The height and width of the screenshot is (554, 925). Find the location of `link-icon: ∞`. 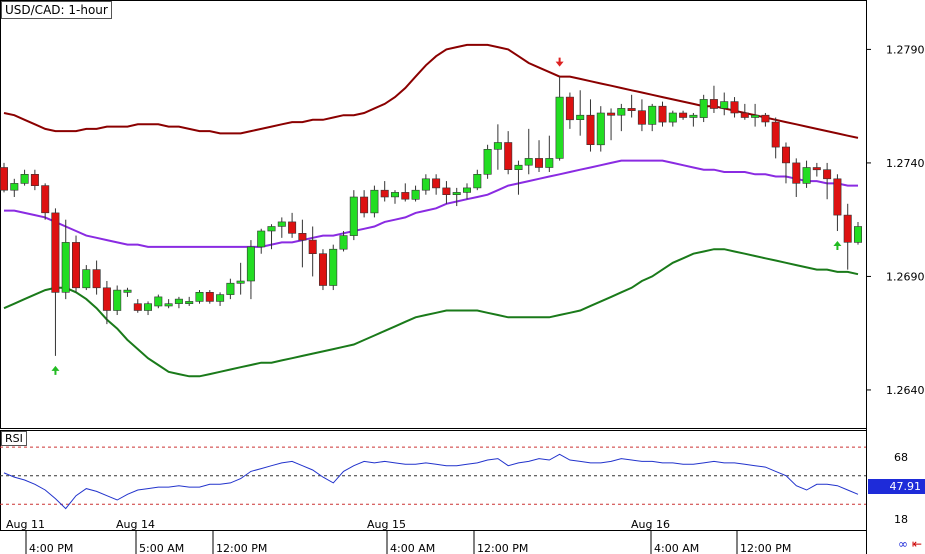

link-icon: ∞ is located at coordinates (902, 544).